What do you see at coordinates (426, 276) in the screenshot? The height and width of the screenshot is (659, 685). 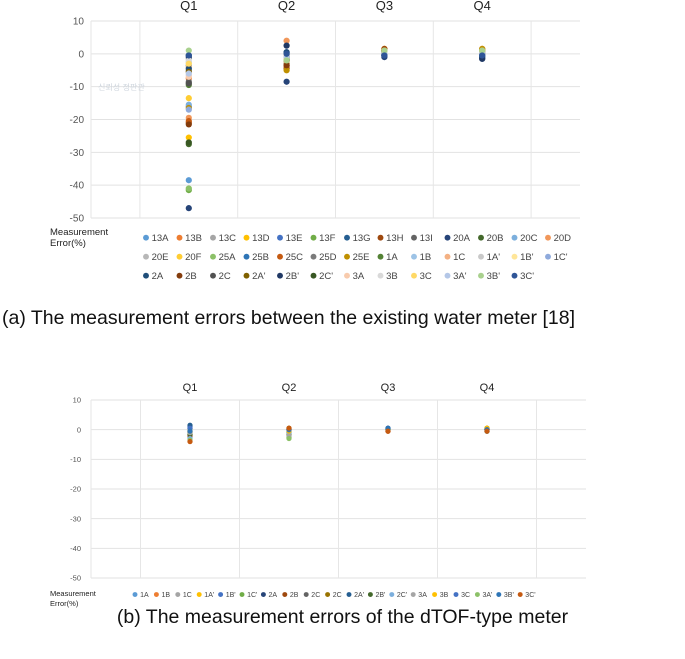 I see `legend-label: 3C` at bounding box center [426, 276].